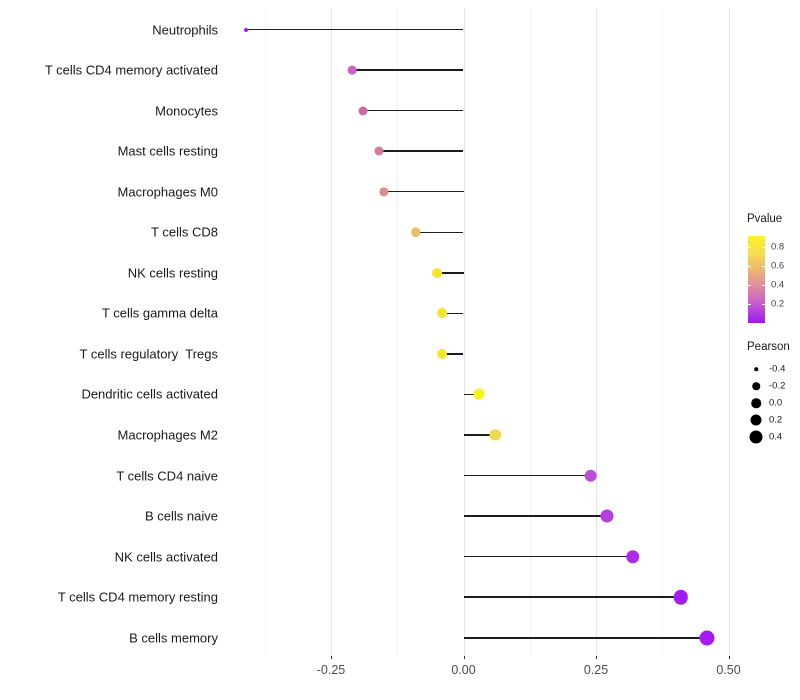  I want to click on pvalue-tick-label: 0.2, so click(778, 304).